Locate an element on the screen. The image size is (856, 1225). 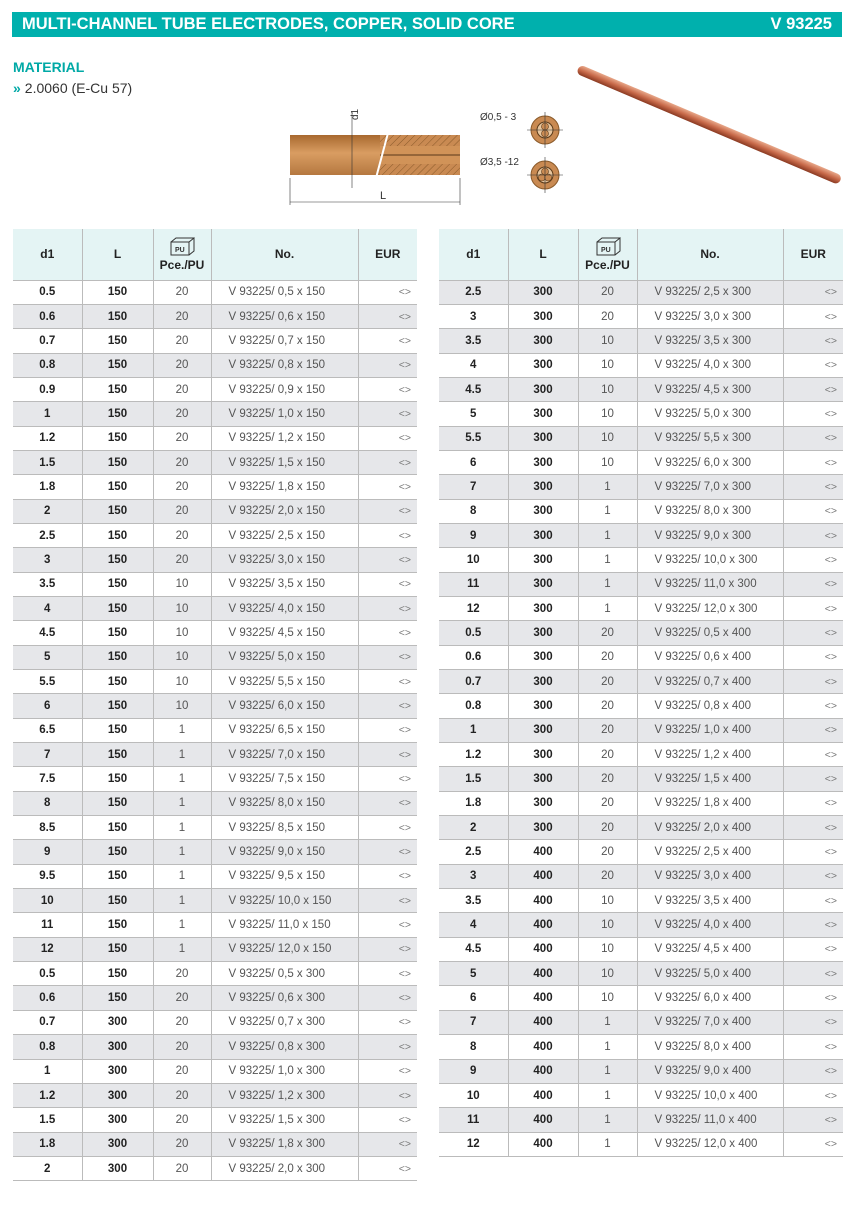
article-number-cell: V 93225/ 9,0 x 400 is located at coordinates (709, 1071).